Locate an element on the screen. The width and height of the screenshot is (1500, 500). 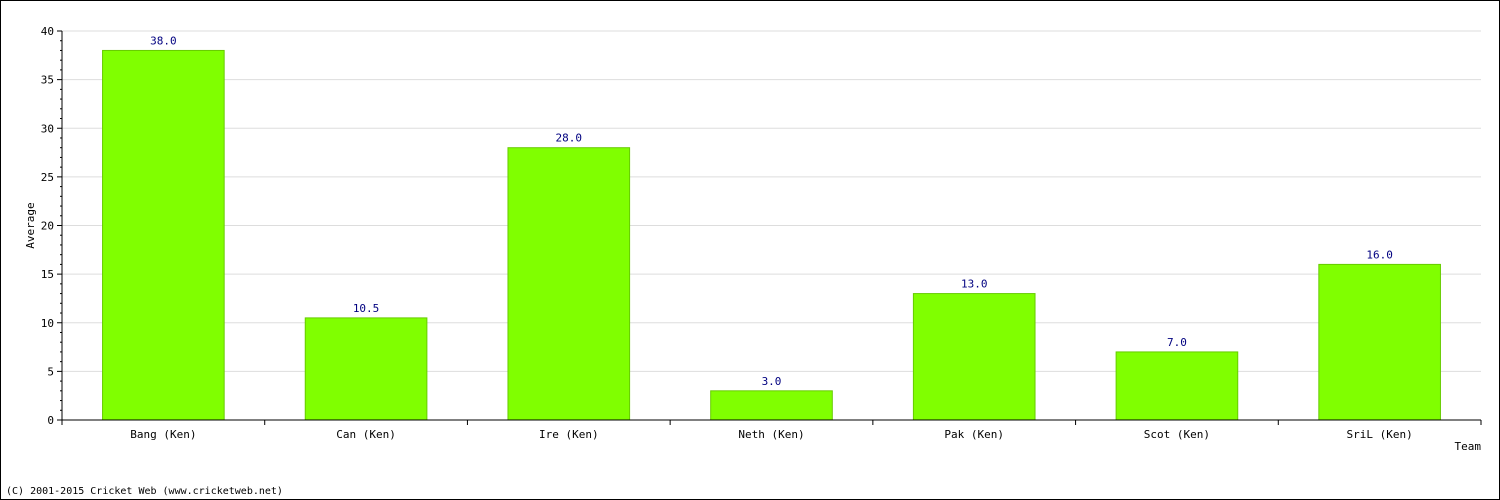
y-tick-labels: 0 5 10 15 20 25 30 35 40 is located at coordinates (47, 226).